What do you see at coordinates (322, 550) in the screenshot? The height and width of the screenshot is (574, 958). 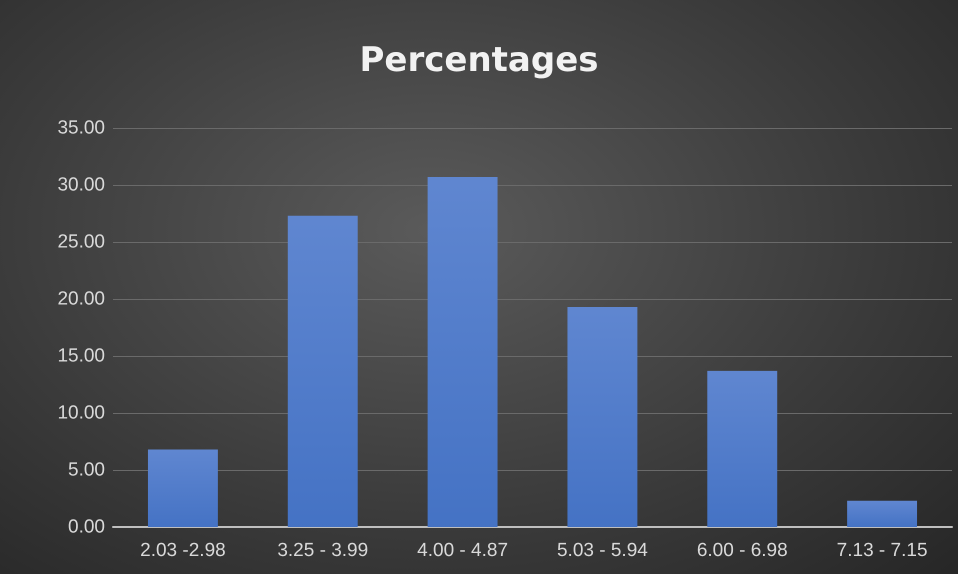 I see `x-tick-label: 3.25 - 3.99` at bounding box center [322, 550].